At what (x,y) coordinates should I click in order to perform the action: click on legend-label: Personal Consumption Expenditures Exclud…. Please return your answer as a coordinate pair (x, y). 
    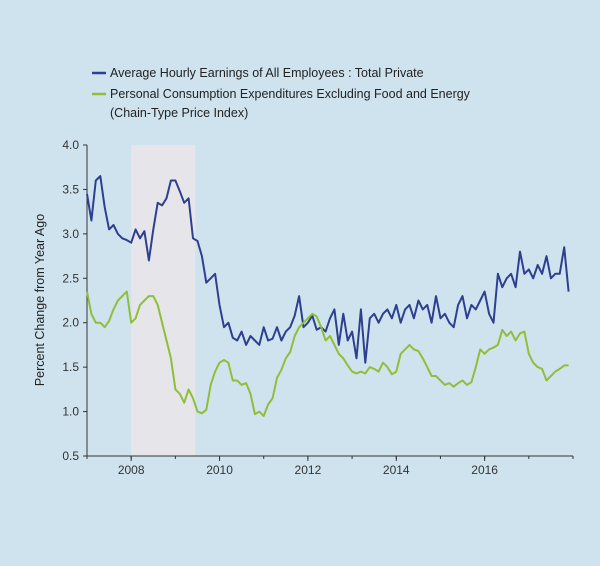
    Looking at the image, I should click on (290, 94).